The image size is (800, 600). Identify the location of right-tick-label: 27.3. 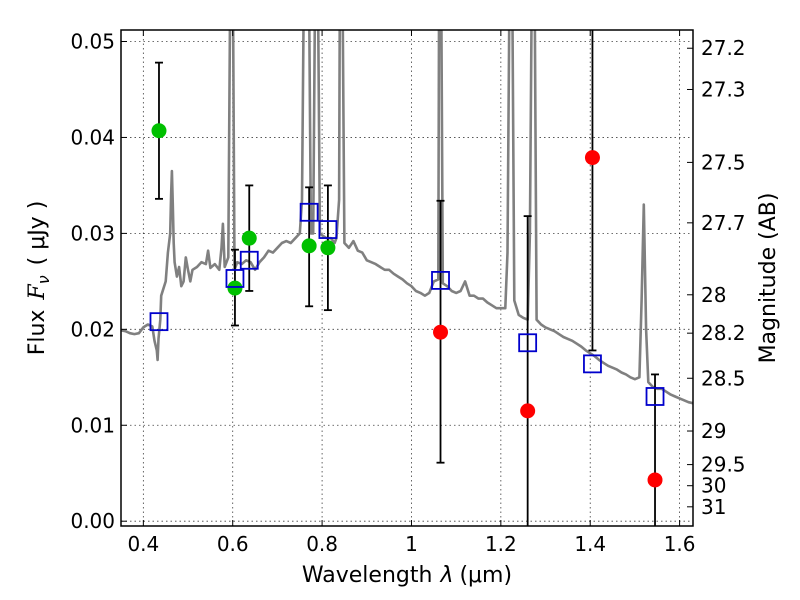
(723, 89).